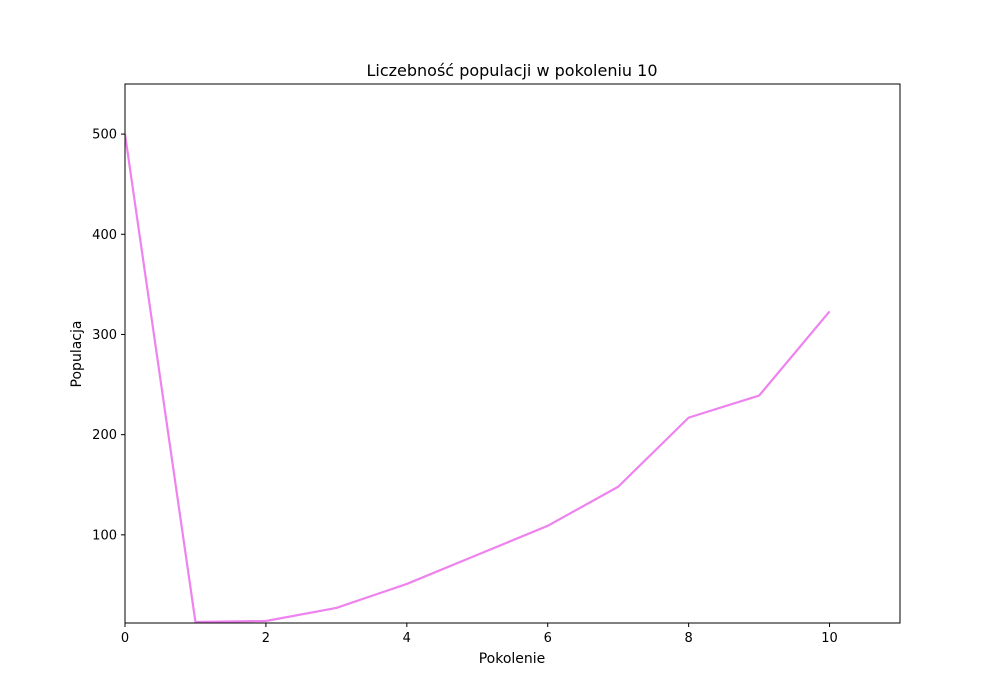 Image resolution: width=1000 pixels, height=700 pixels. Describe the element at coordinates (829, 638) in the screenshot. I see `x-tick-label: 10` at that location.